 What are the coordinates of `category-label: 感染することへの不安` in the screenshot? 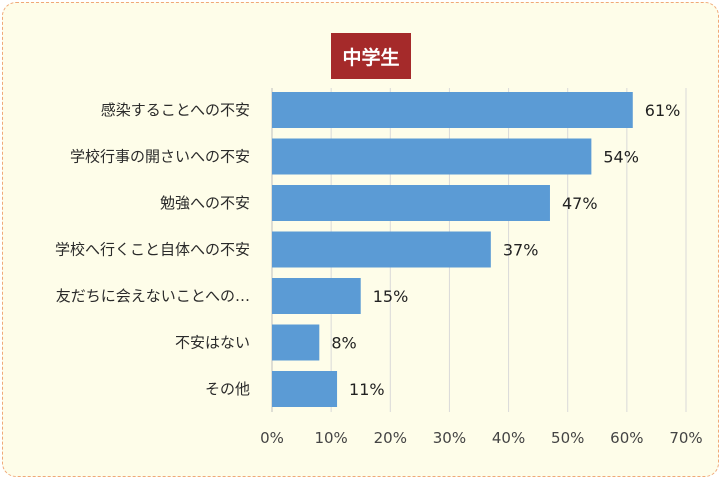 It's located at (175, 110).